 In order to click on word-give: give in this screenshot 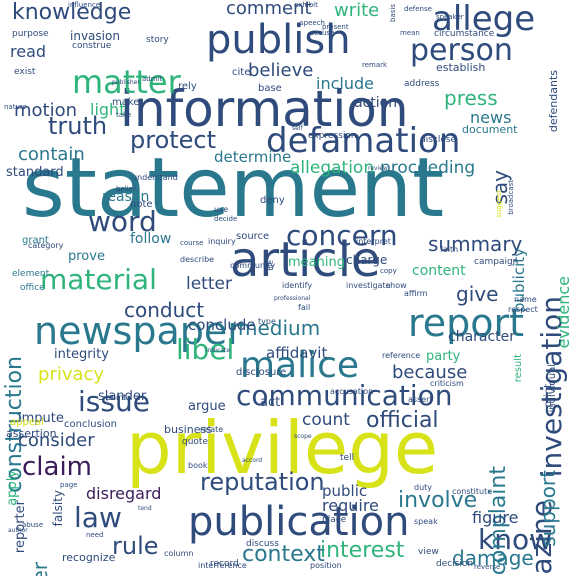, I will do `click(477, 294)`.